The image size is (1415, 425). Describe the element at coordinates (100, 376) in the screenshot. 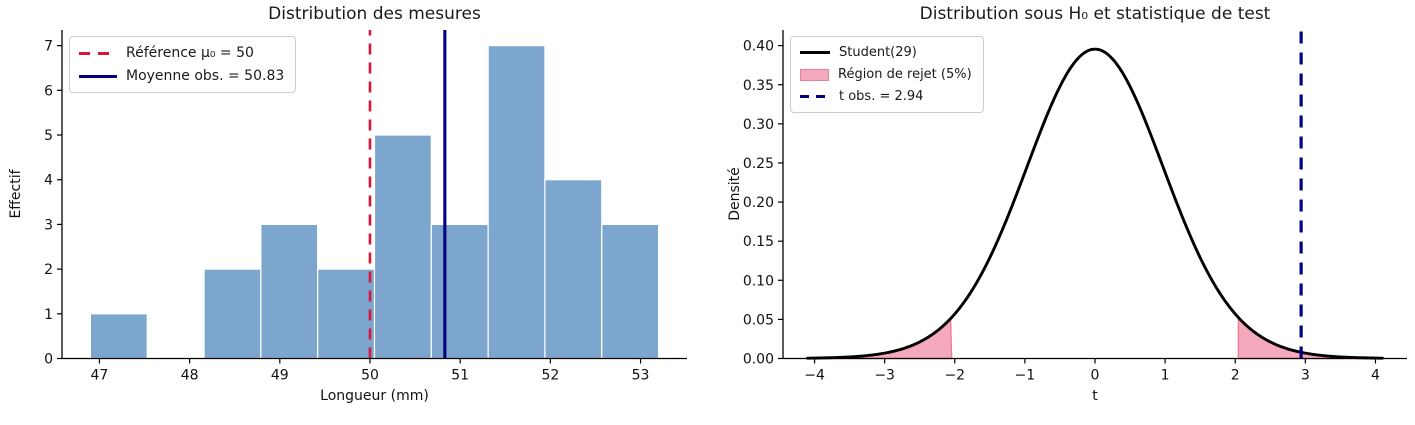

I see `hist-x-tick-label: 47` at that location.